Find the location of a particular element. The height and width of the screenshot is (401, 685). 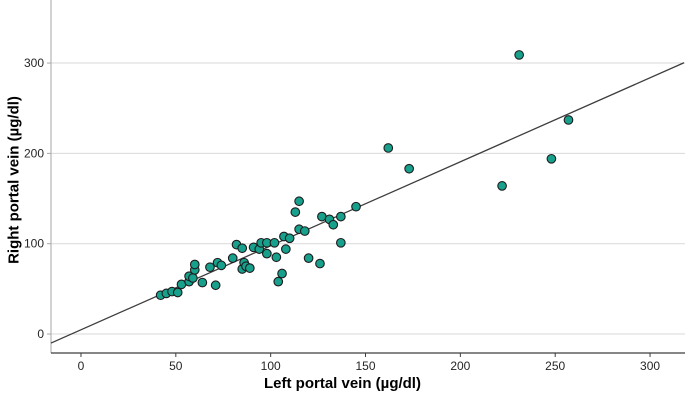

x-tick-label: 0 is located at coordinates (81, 366).